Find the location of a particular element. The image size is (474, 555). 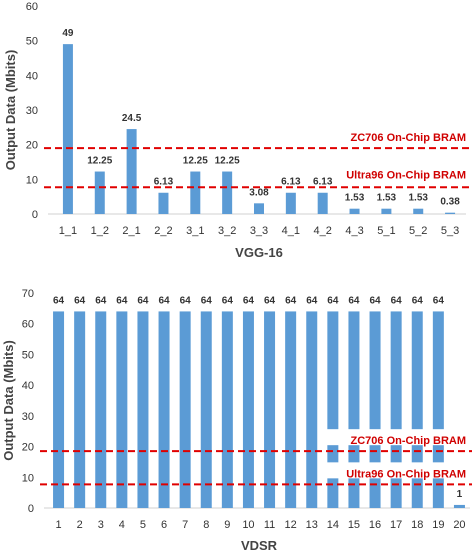

x-tick-label: 18 is located at coordinates (417, 525).